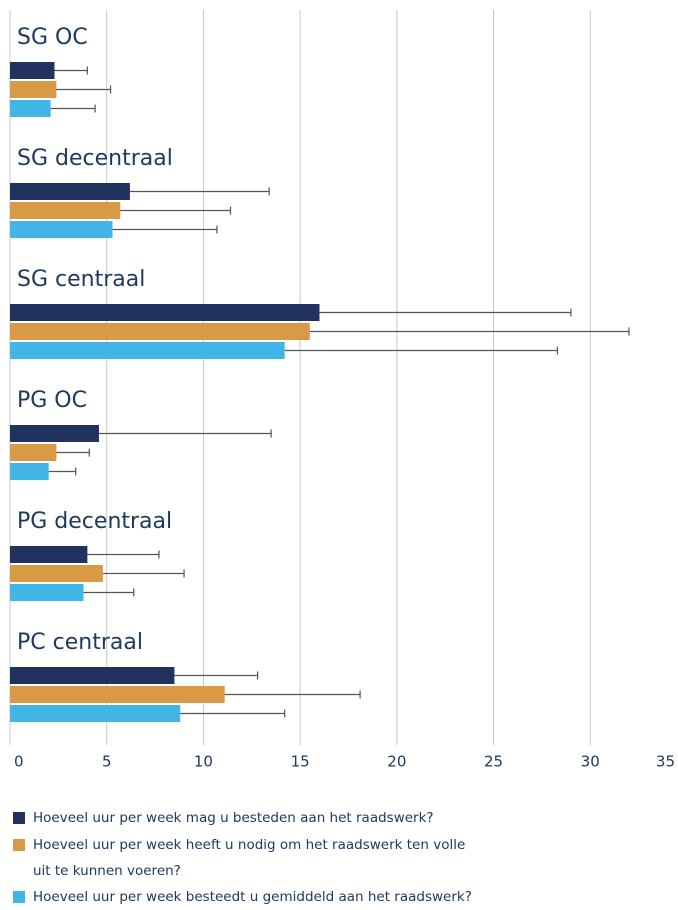  Describe the element at coordinates (590, 762) in the screenshot. I see `x-tick-label: 30` at that location.